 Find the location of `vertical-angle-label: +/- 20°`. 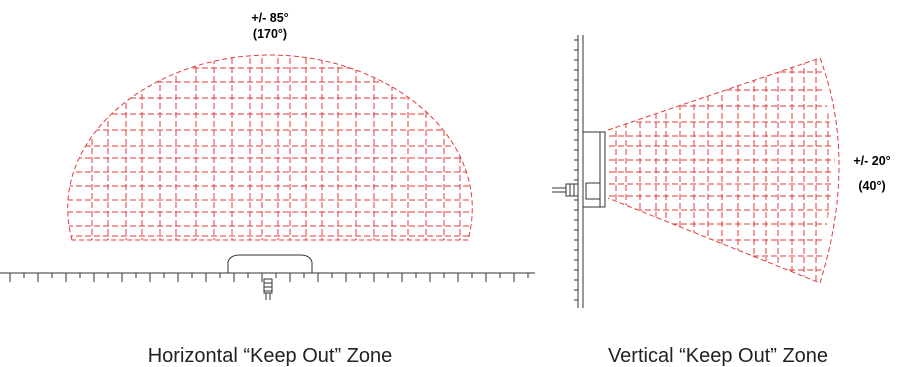

vertical-angle-label: +/- 20° is located at coordinates (871, 161).